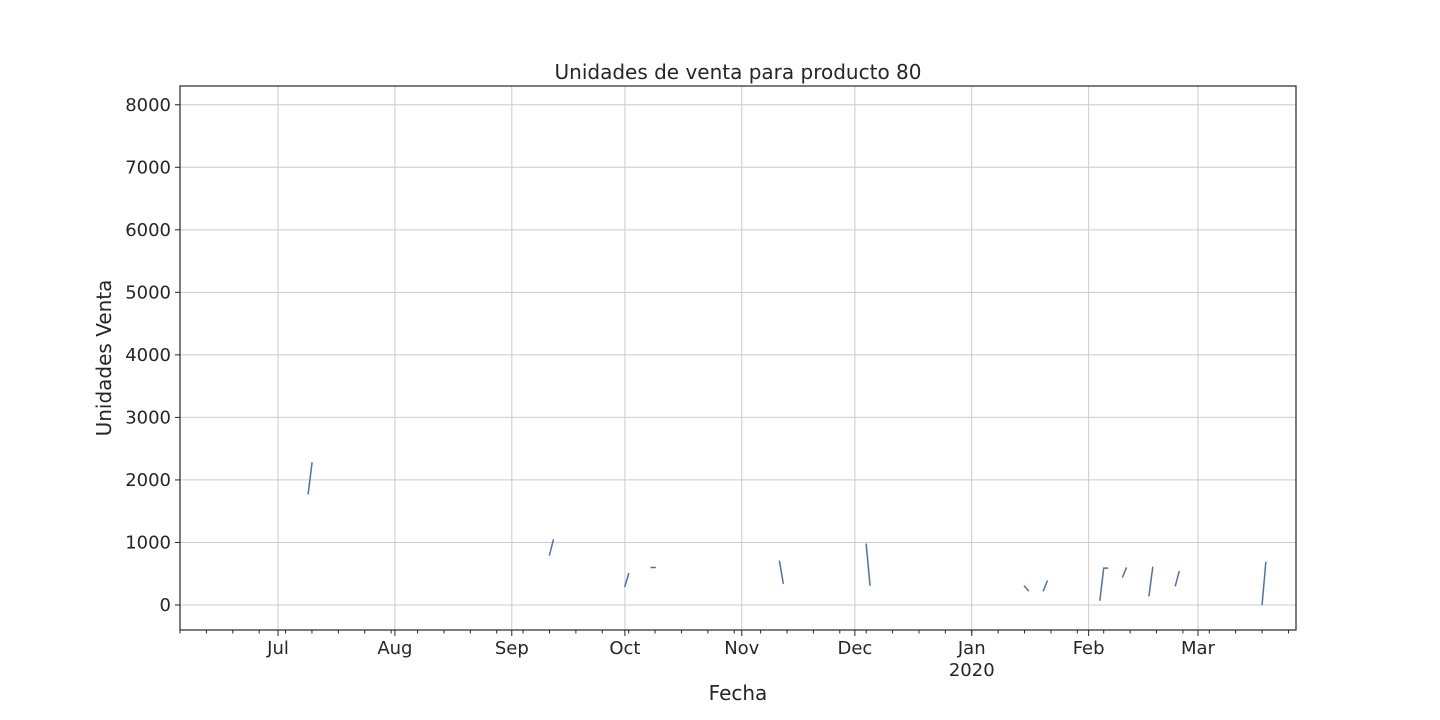  What do you see at coordinates (624, 648) in the screenshot?
I see `x-tick-label: Oct` at bounding box center [624, 648].